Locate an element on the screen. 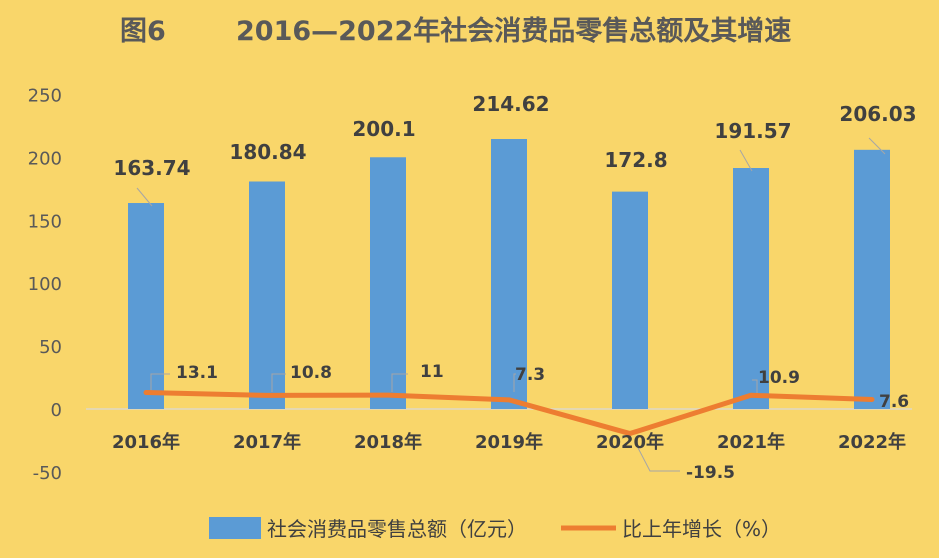 This screenshot has width=939, height=558. legend-line-label: 比上年增长（%） is located at coordinates (701, 529).